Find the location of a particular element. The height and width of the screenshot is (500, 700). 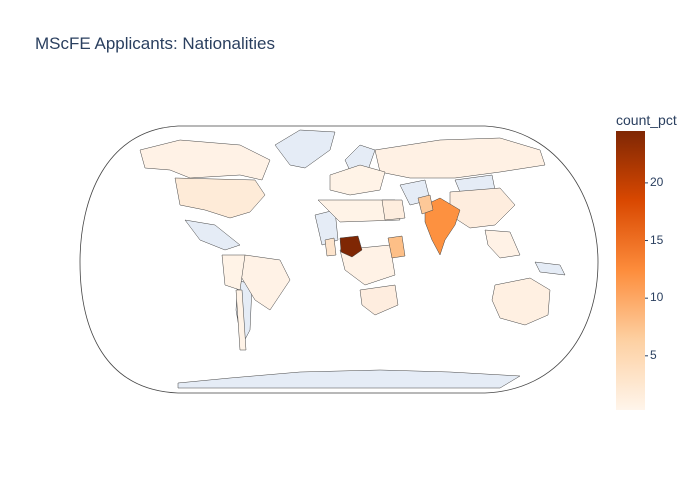

colorbar-title: count_pct is located at coordinates (646, 120).